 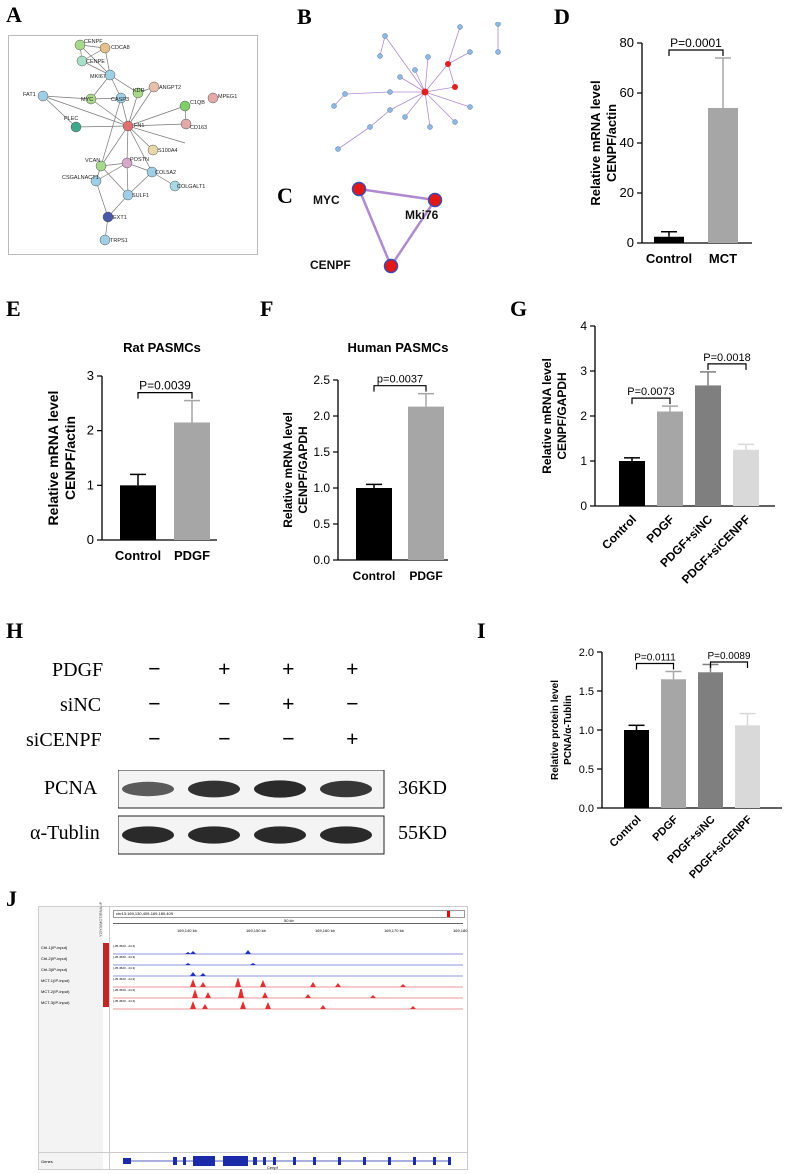 I want to click on node-label-myc: MYC, so click(x=326, y=200).